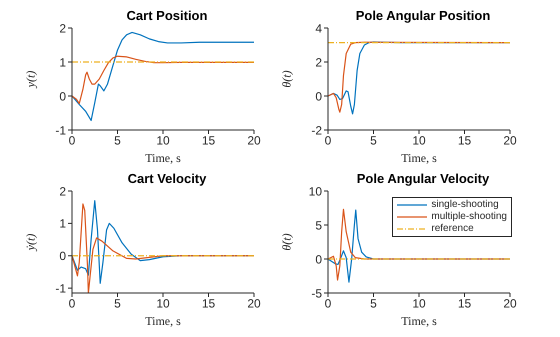  Describe the element at coordinates (469, 217) in the screenshot. I see `legend-label: multiple-shooting` at that location.